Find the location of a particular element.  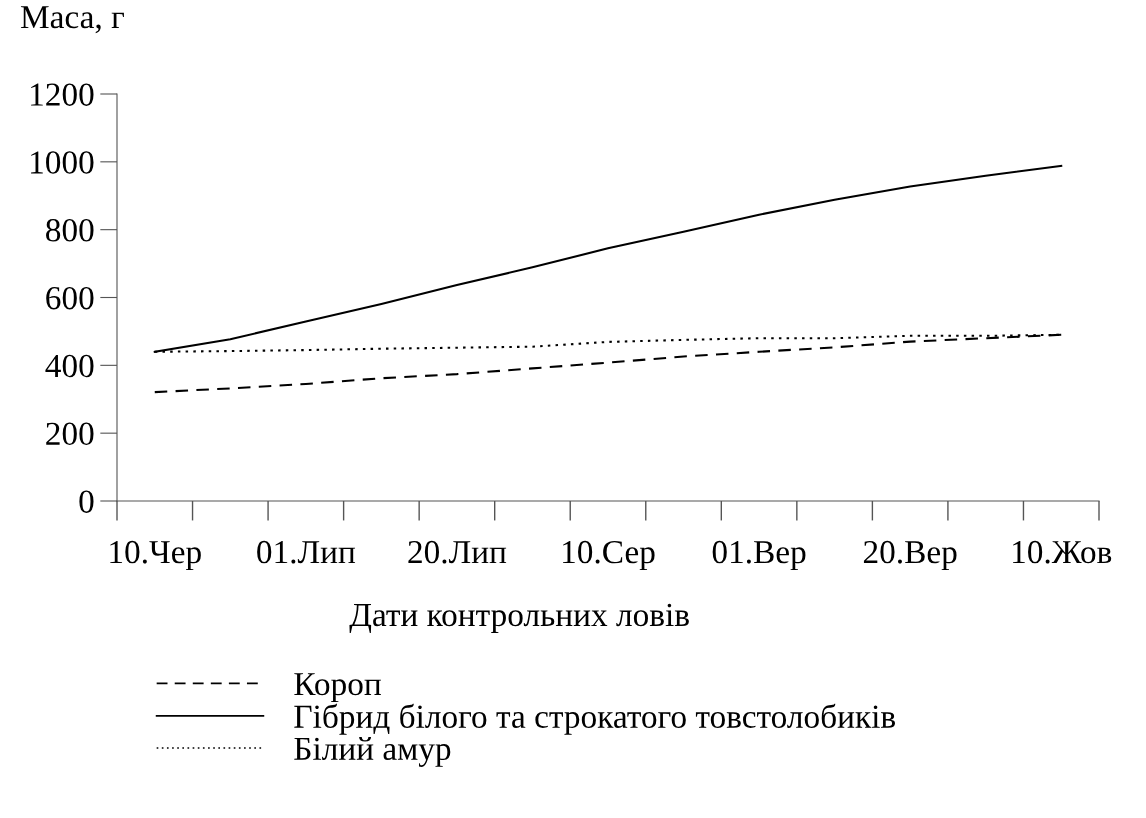

x-tick-label: 10.Жов is located at coordinates (1062, 552).